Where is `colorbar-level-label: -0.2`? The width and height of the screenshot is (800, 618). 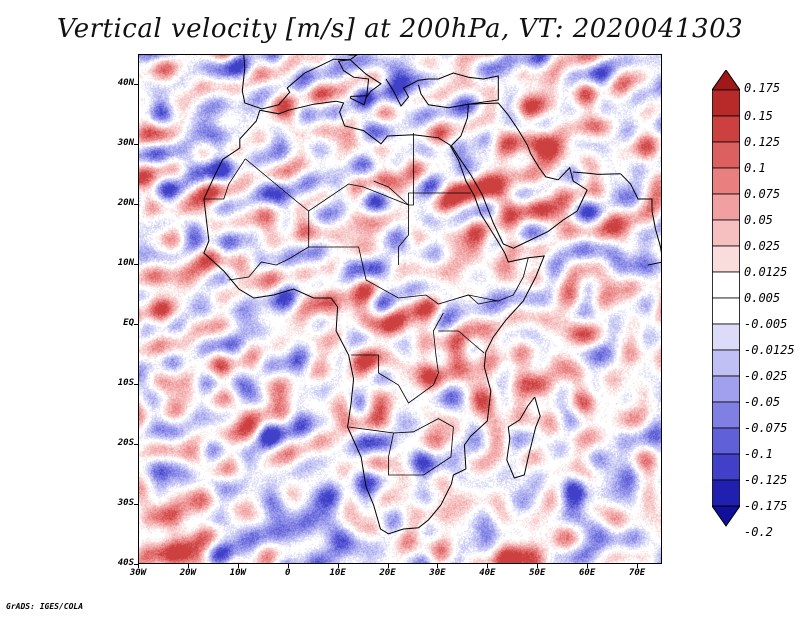 colorbar-level-label: -0.2 is located at coordinates (758, 532).